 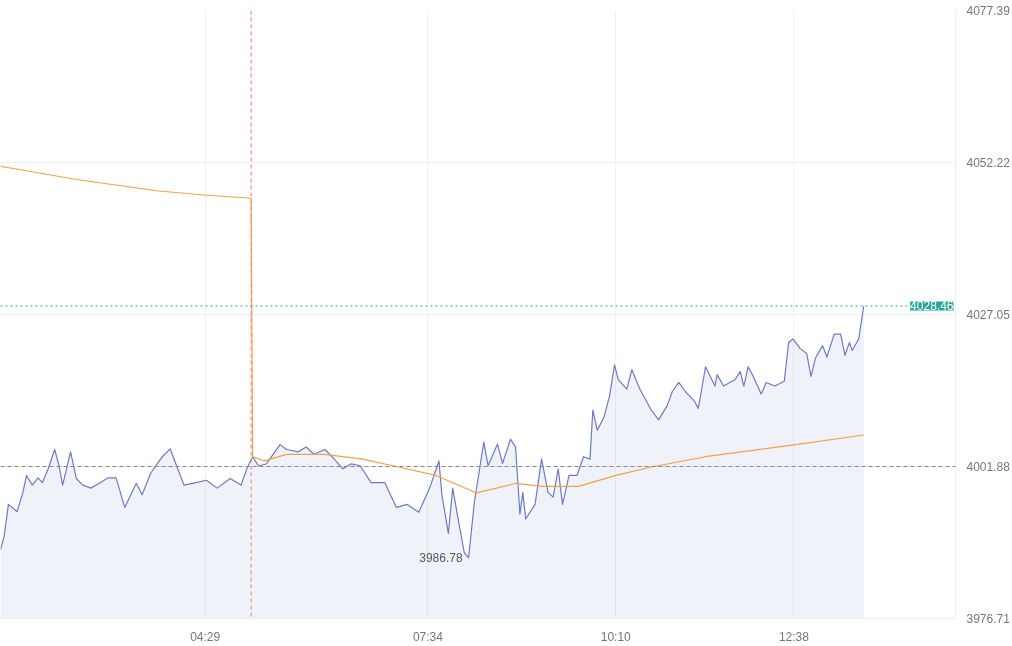 What do you see at coordinates (794, 636) in the screenshot?
I see `x-tick-label: 12:38` at bounding box center [794, 636].